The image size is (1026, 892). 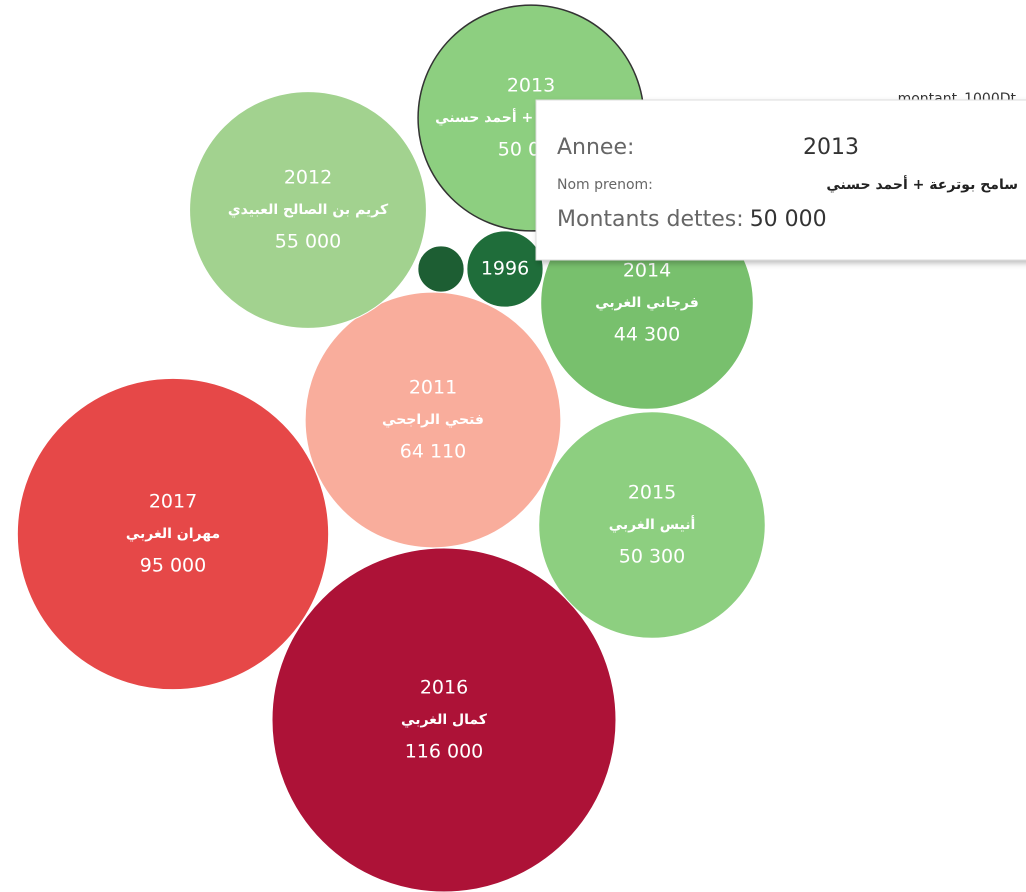 What do you see at coordinates (647, 303) in the screenshot?
I see `bubble-name: فرجاني الغربي` at bounding box center [647, 303].